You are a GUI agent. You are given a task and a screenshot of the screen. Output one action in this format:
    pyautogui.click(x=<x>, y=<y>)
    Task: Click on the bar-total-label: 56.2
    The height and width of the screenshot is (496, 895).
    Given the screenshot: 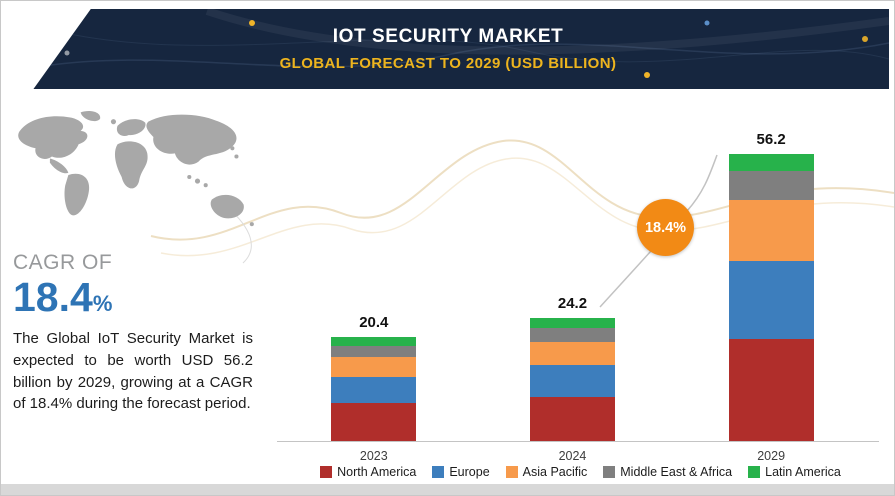 What is the action you would take?
    pyautogui.click(x=771, y=140)
    